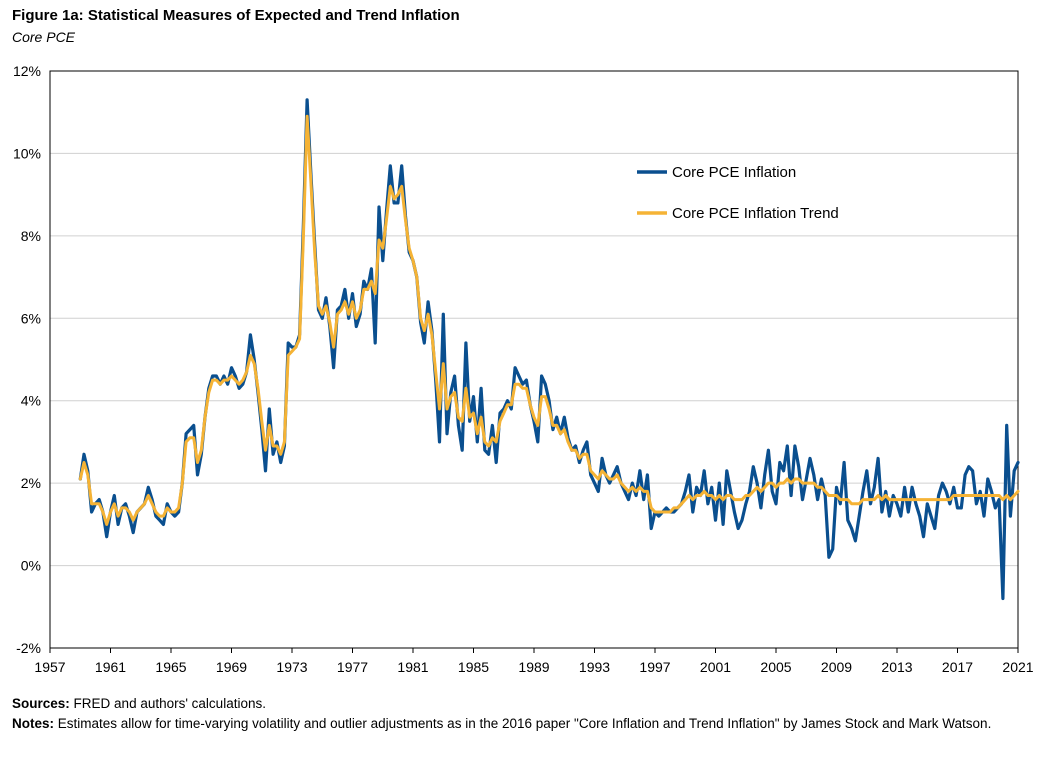 The width and height of the screenshot is (1044, 759). I want to click on x-tick-label: 1993, so click(594, 667).